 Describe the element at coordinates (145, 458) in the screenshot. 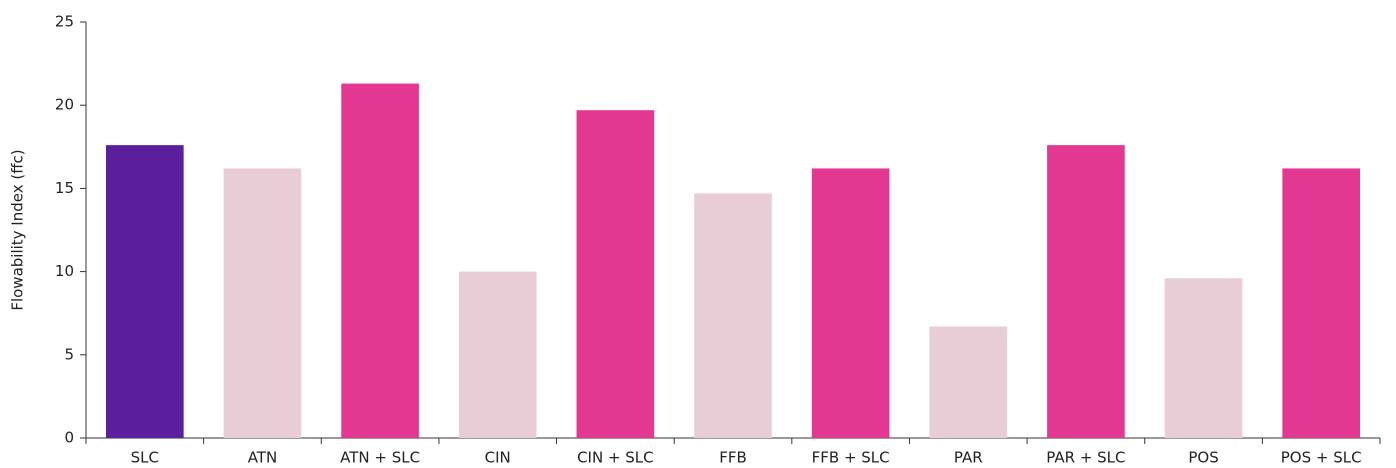

I see `x-tick-label: SLC` at that location.